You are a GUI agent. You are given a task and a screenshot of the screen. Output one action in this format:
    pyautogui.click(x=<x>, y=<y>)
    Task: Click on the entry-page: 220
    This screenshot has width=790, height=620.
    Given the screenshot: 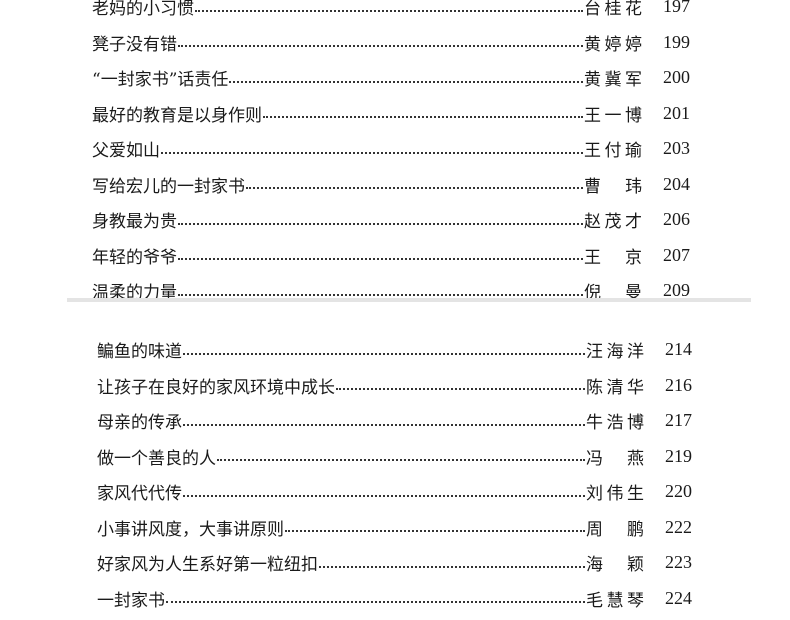 What is the action you would take?
    pyautogui.click(x=678, y=491)
    